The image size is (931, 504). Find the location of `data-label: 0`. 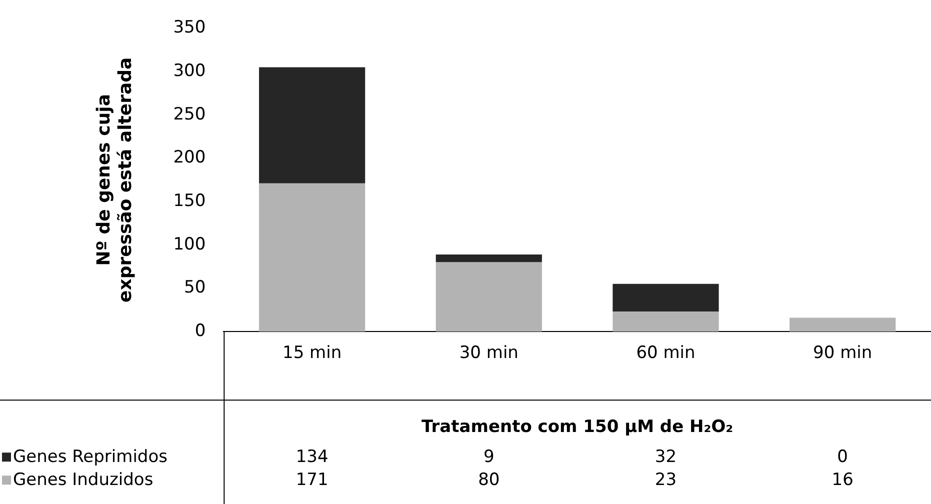

data-label: 0 is located at coordinates (842, 457).